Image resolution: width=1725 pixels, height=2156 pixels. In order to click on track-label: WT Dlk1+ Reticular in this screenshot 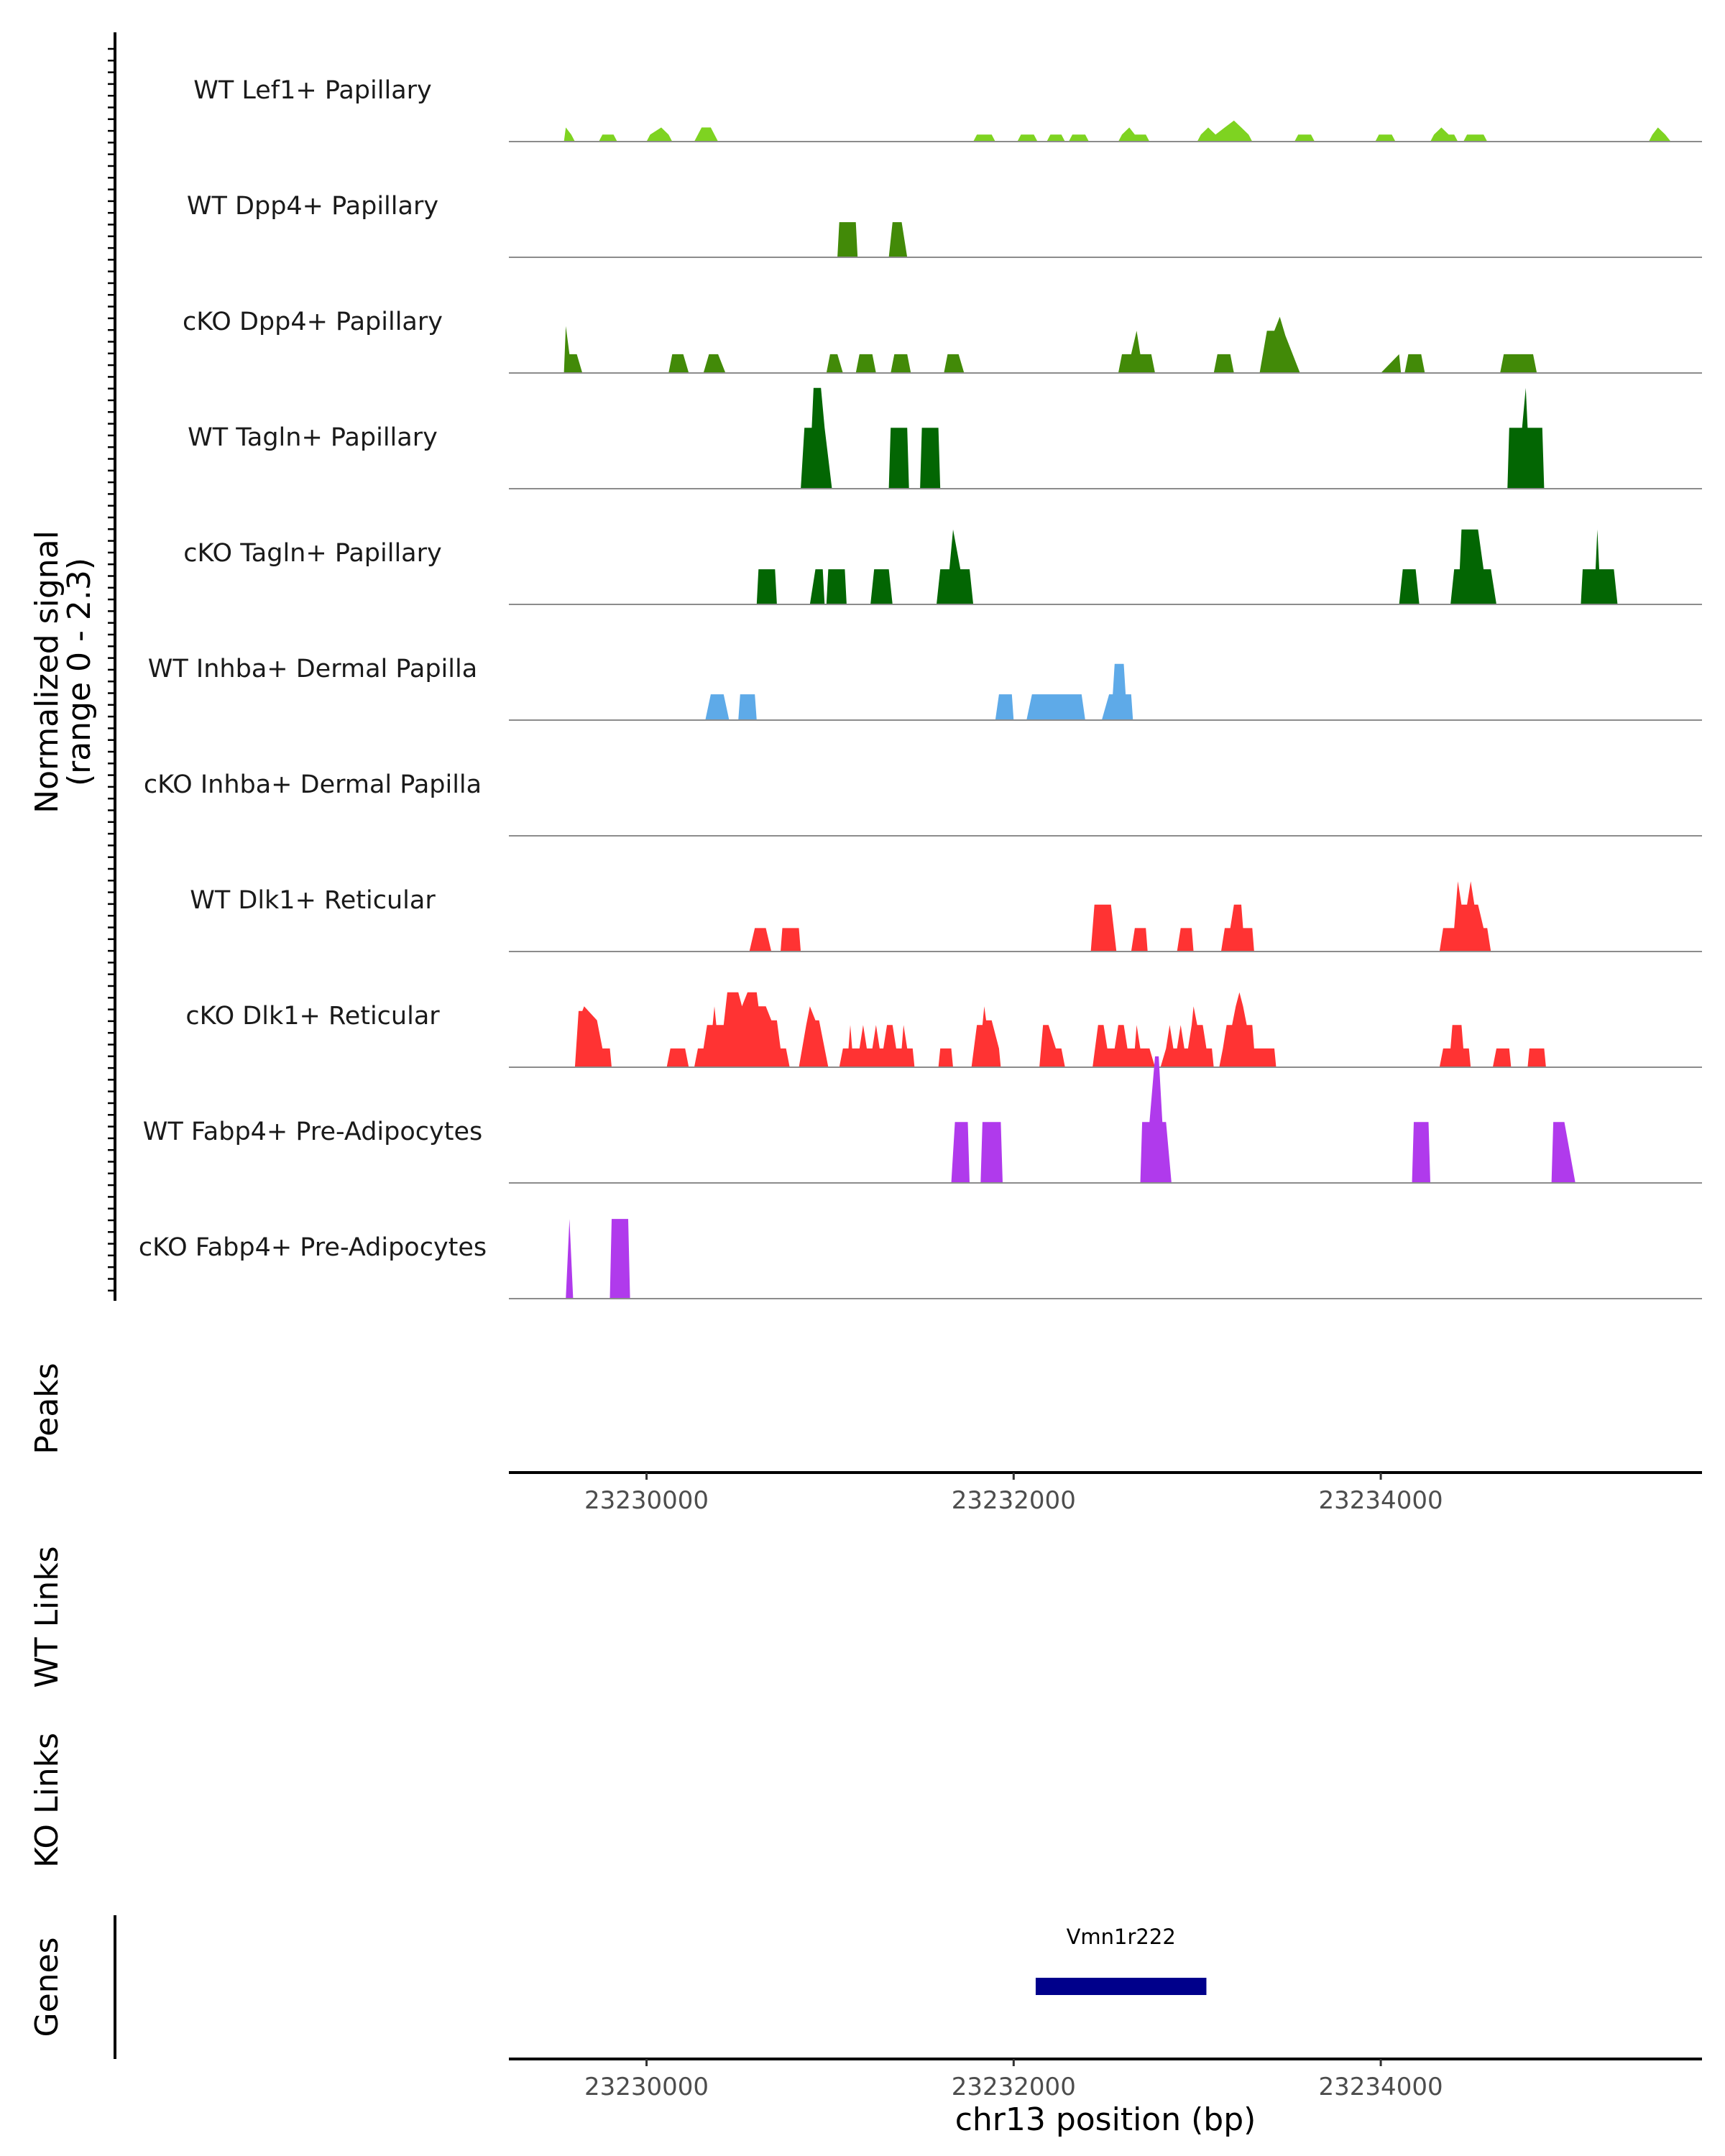, I will do `click(313, 901)`.